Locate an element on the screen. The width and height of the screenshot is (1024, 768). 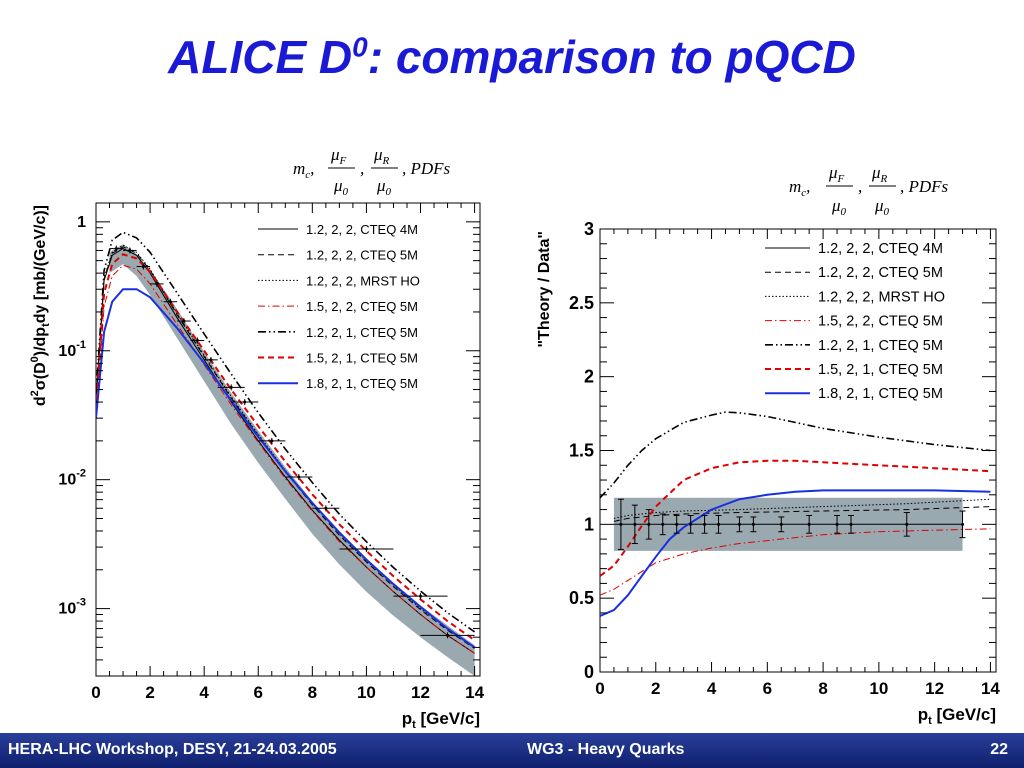
y-tick-label: 10⁻¹ is located at coordinates (72, 349).